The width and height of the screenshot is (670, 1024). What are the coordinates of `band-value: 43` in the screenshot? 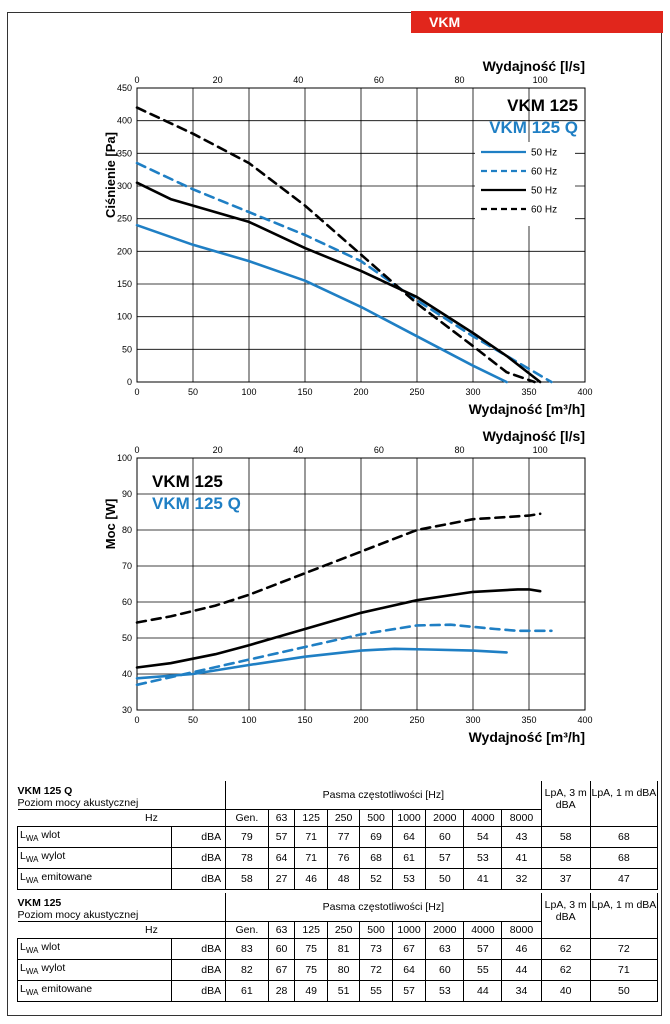 It's located at (521, 837).